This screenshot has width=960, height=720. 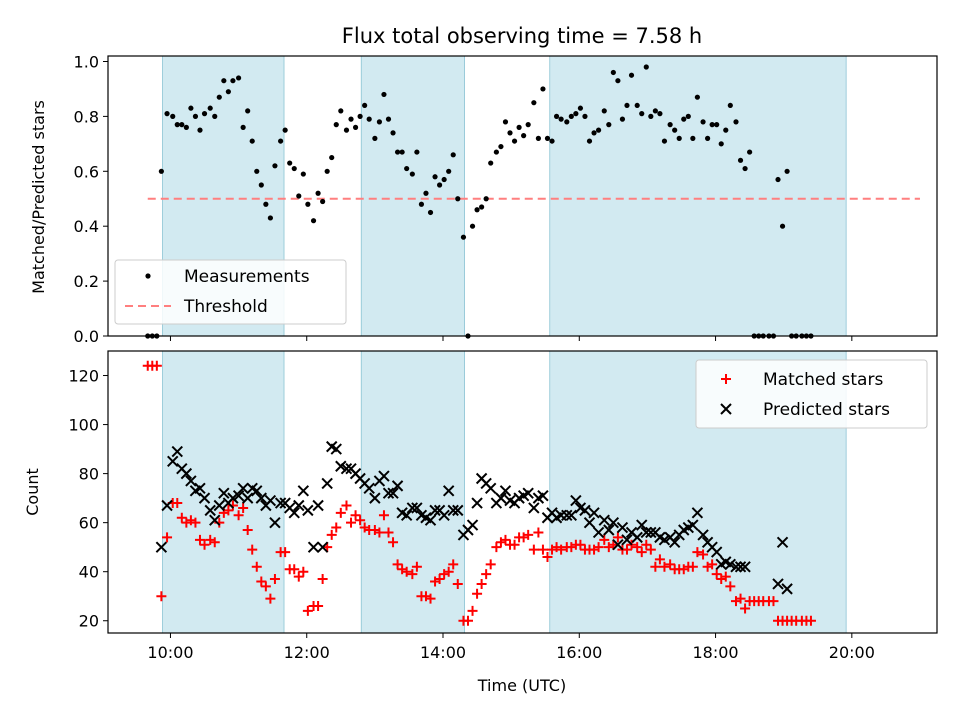 What do you see at coordinates (86, 116) in the screenshot?
I see `top-y-tick-label: 0.8` at bounding box center [86, 116].